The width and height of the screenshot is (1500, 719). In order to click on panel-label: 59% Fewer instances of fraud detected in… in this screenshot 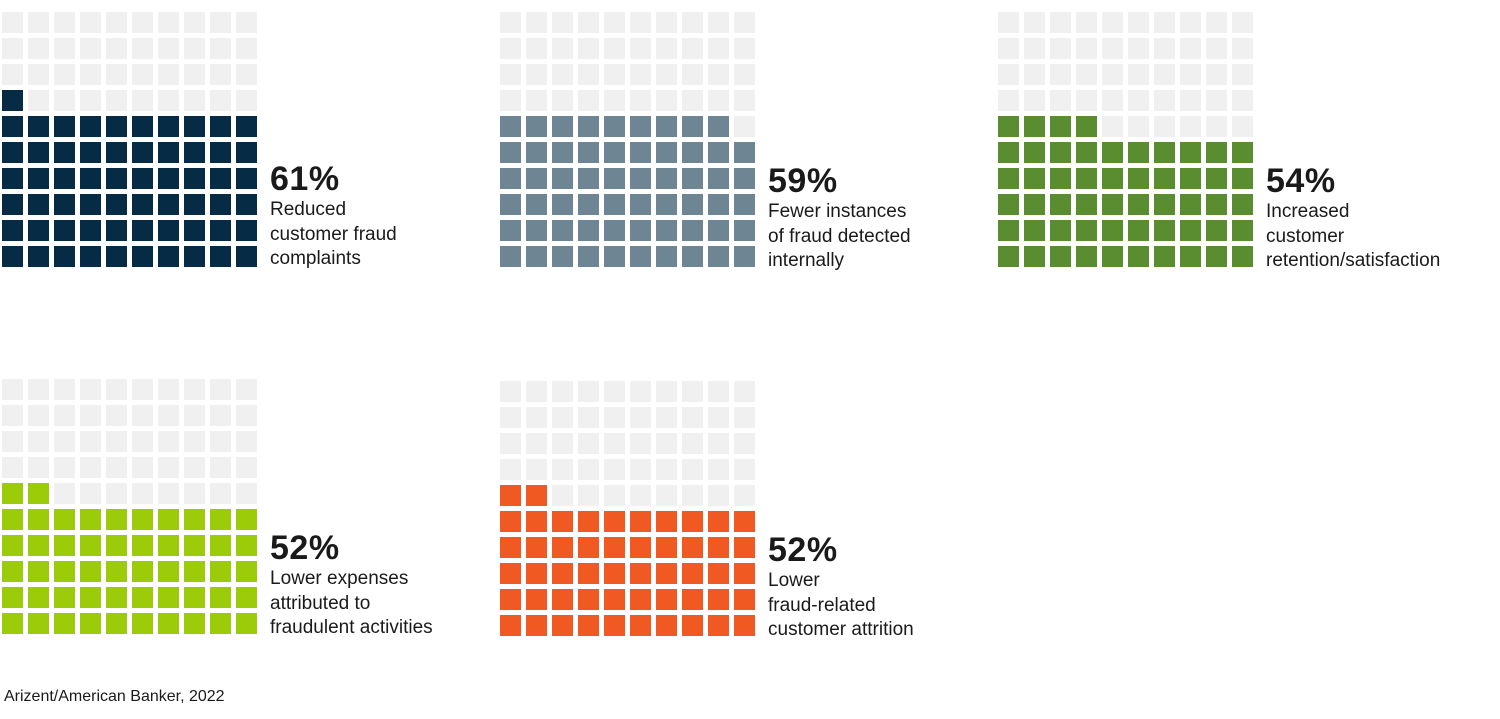, I will do `click(883, 219)`.